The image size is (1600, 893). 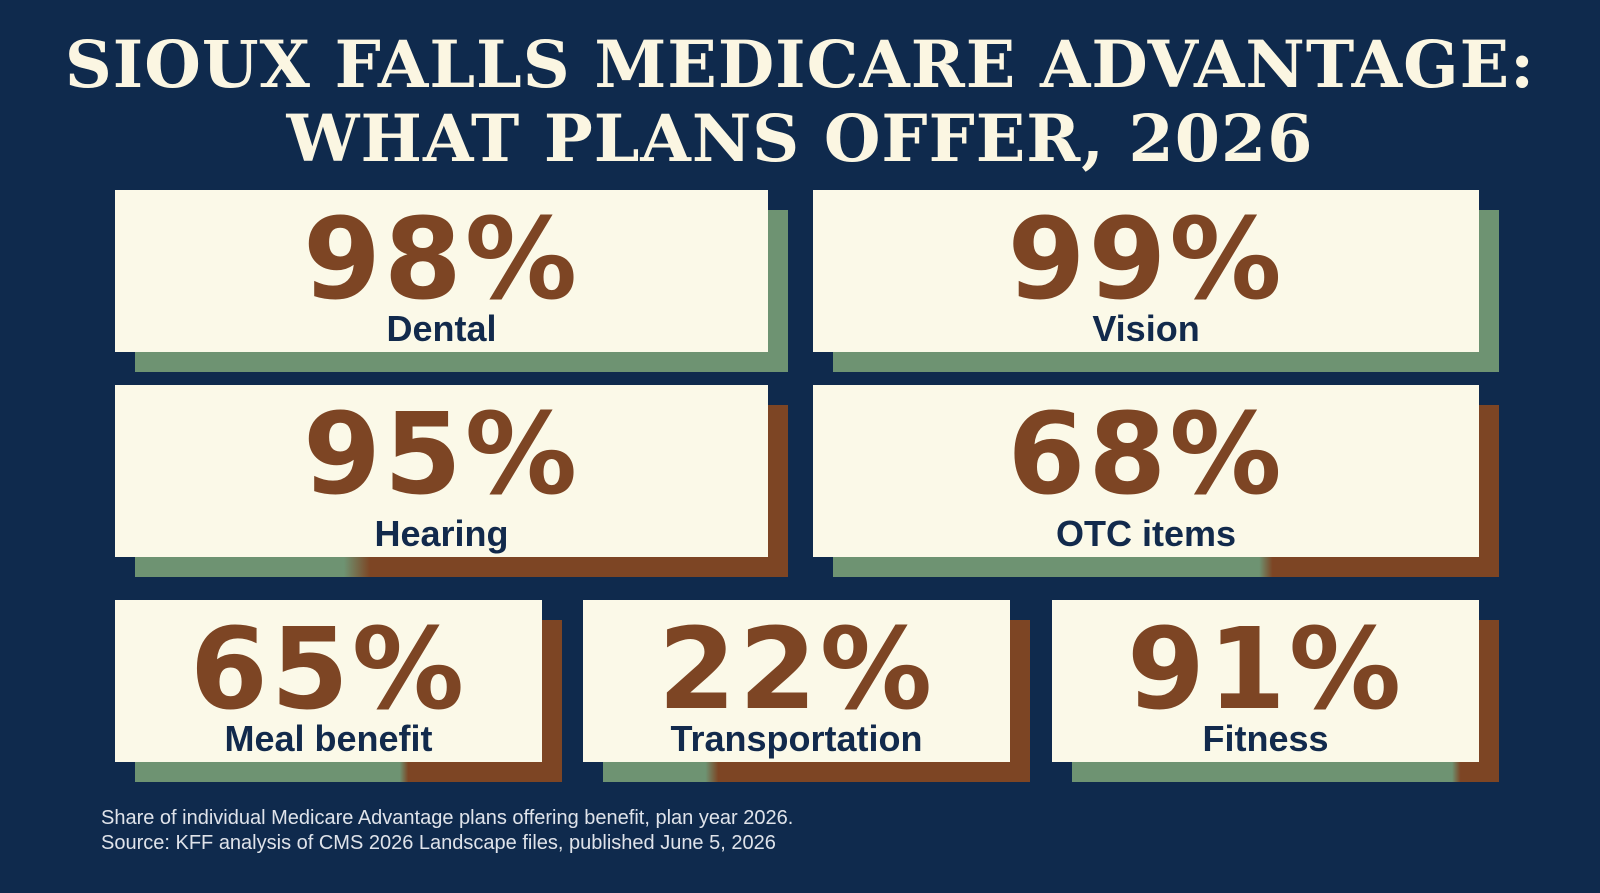 I want to click on stat-card-dental: 98% Dental, so click(x=451, y=281).